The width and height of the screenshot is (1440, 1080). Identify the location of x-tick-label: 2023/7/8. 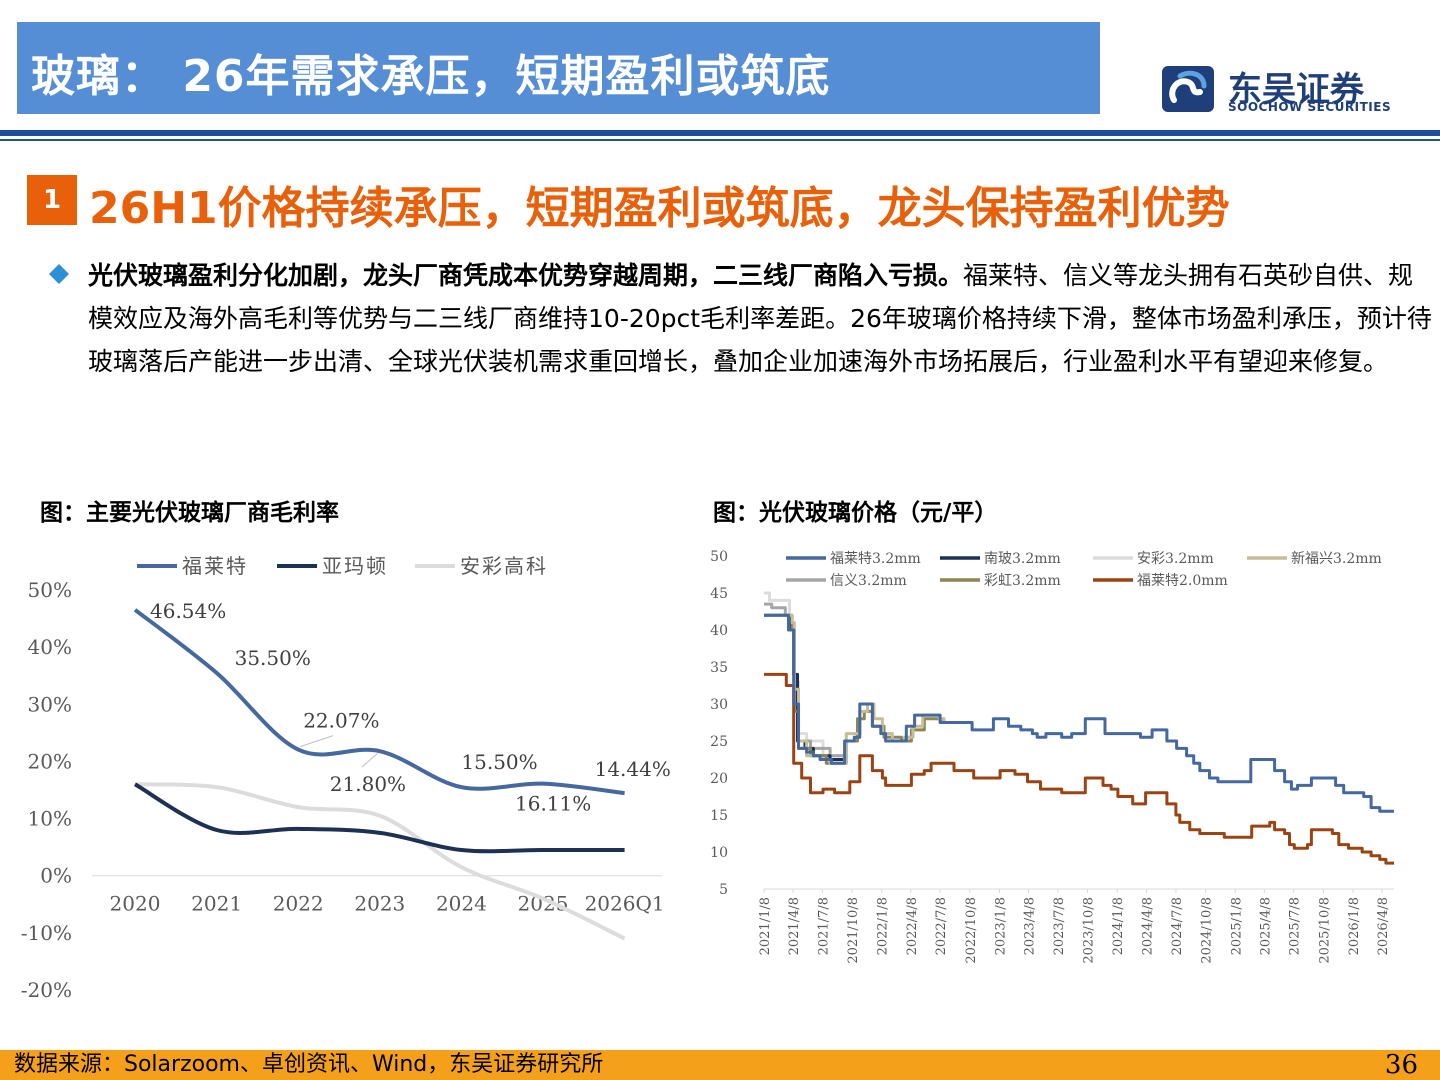
(1059, 926).